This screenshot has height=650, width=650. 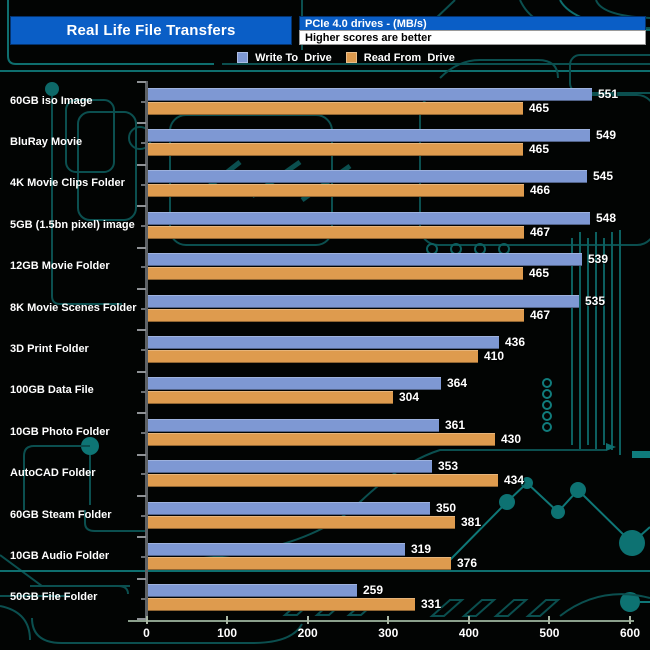 I want to click on category-label: 3D Print Folder, so click(x=49, y=349).